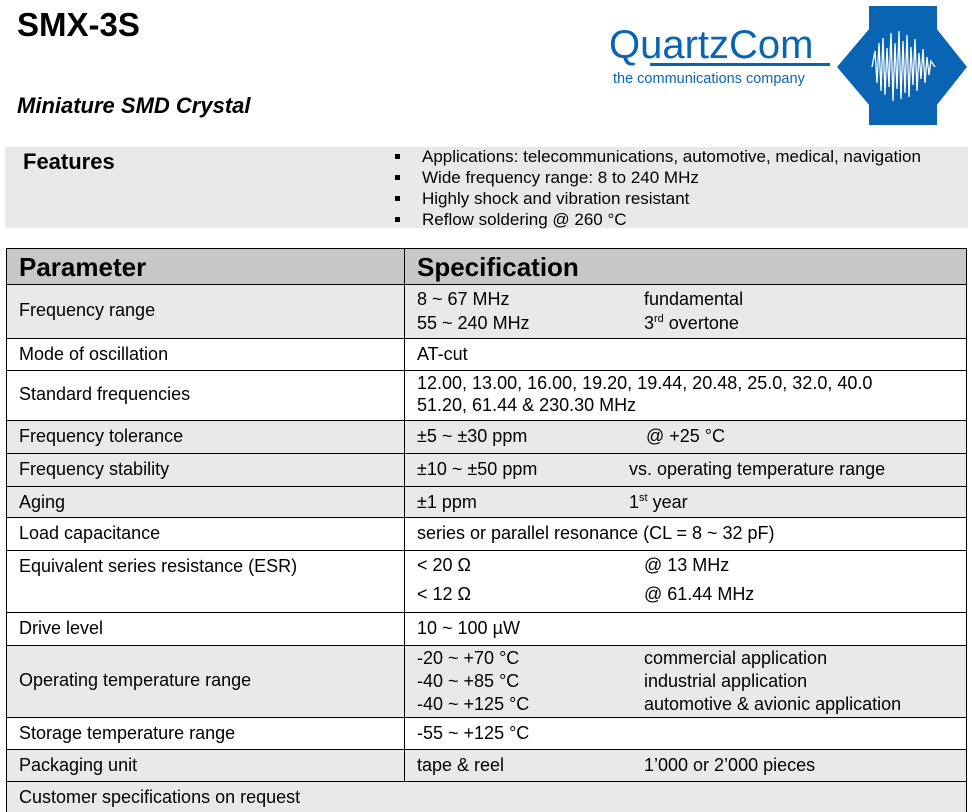  I want to click on feature-text: Wide frequency range: 8 to 240 MHz, so click(560, 177).